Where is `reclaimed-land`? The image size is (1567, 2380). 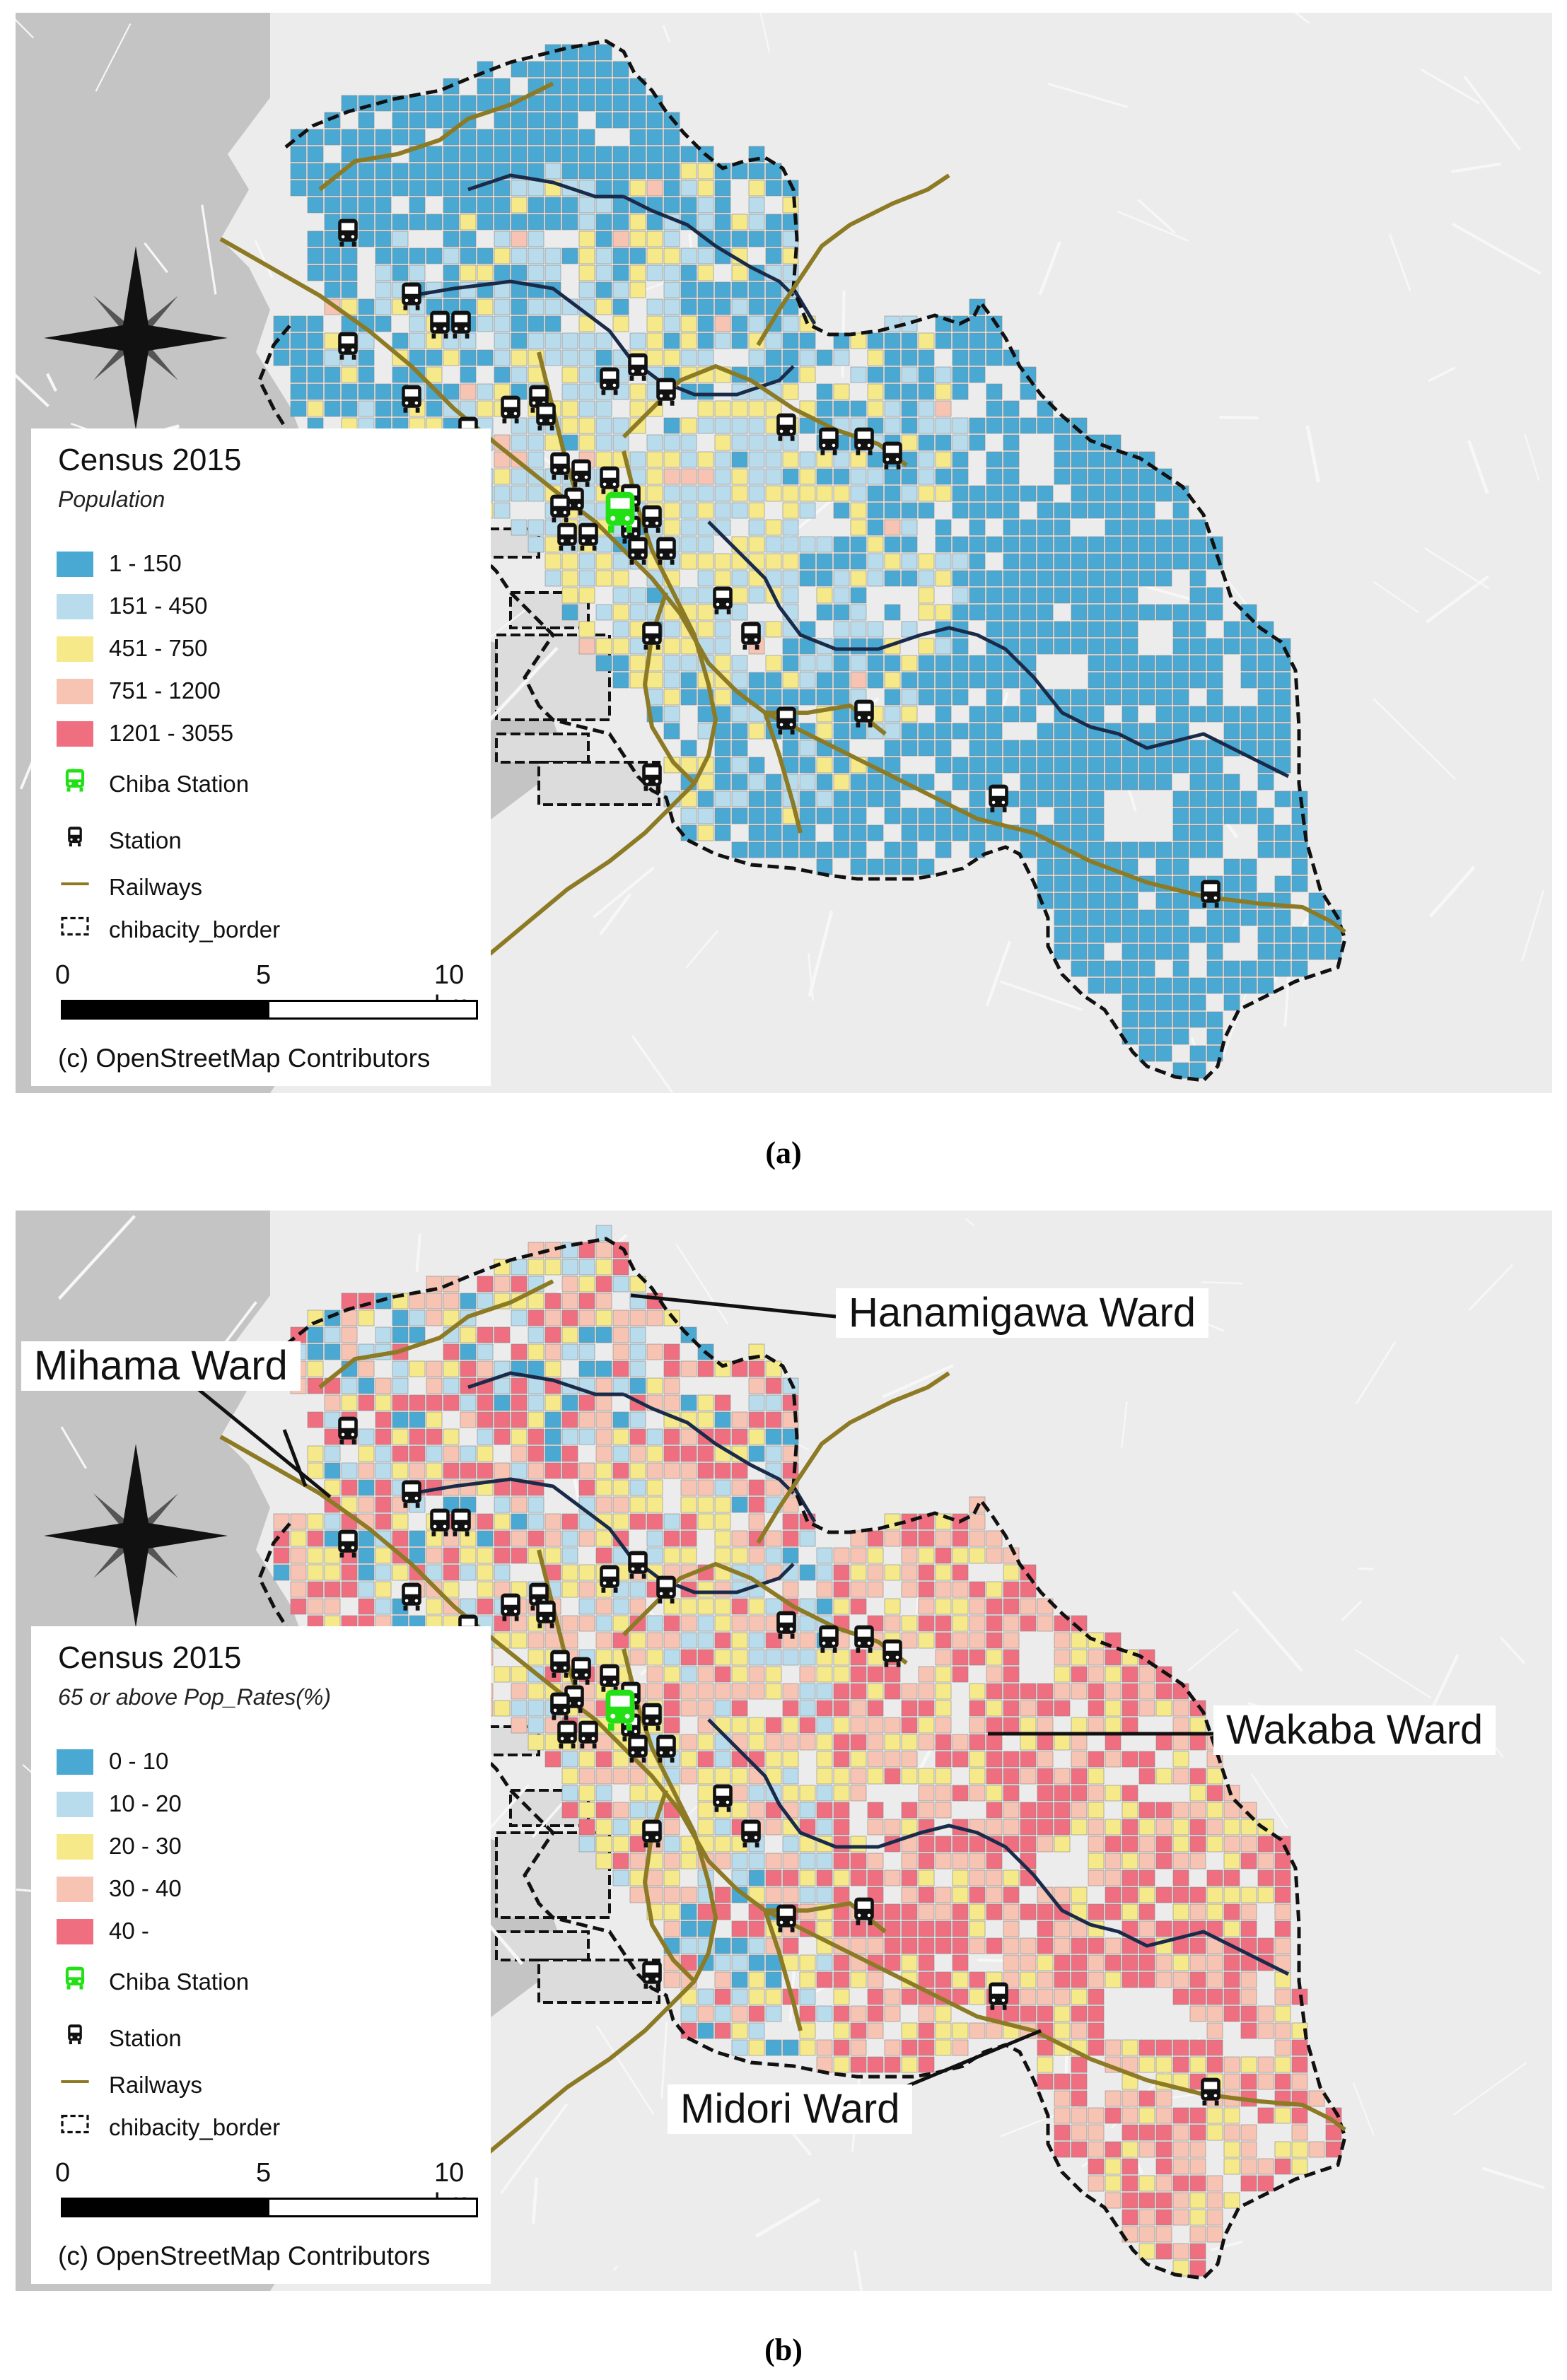
reclaimed-land is located at coordinates (598, 783).